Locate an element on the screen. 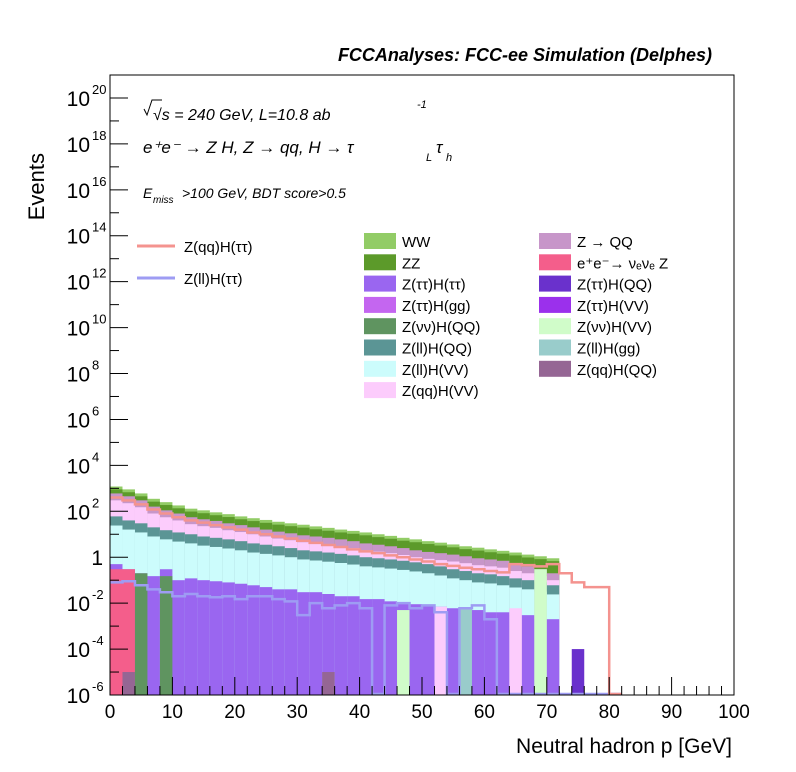 The width and height of the screenshot is (796, 772). energy-text: √s = 240 GeV, L=10.8 ab is located at coordinates (242, 115).